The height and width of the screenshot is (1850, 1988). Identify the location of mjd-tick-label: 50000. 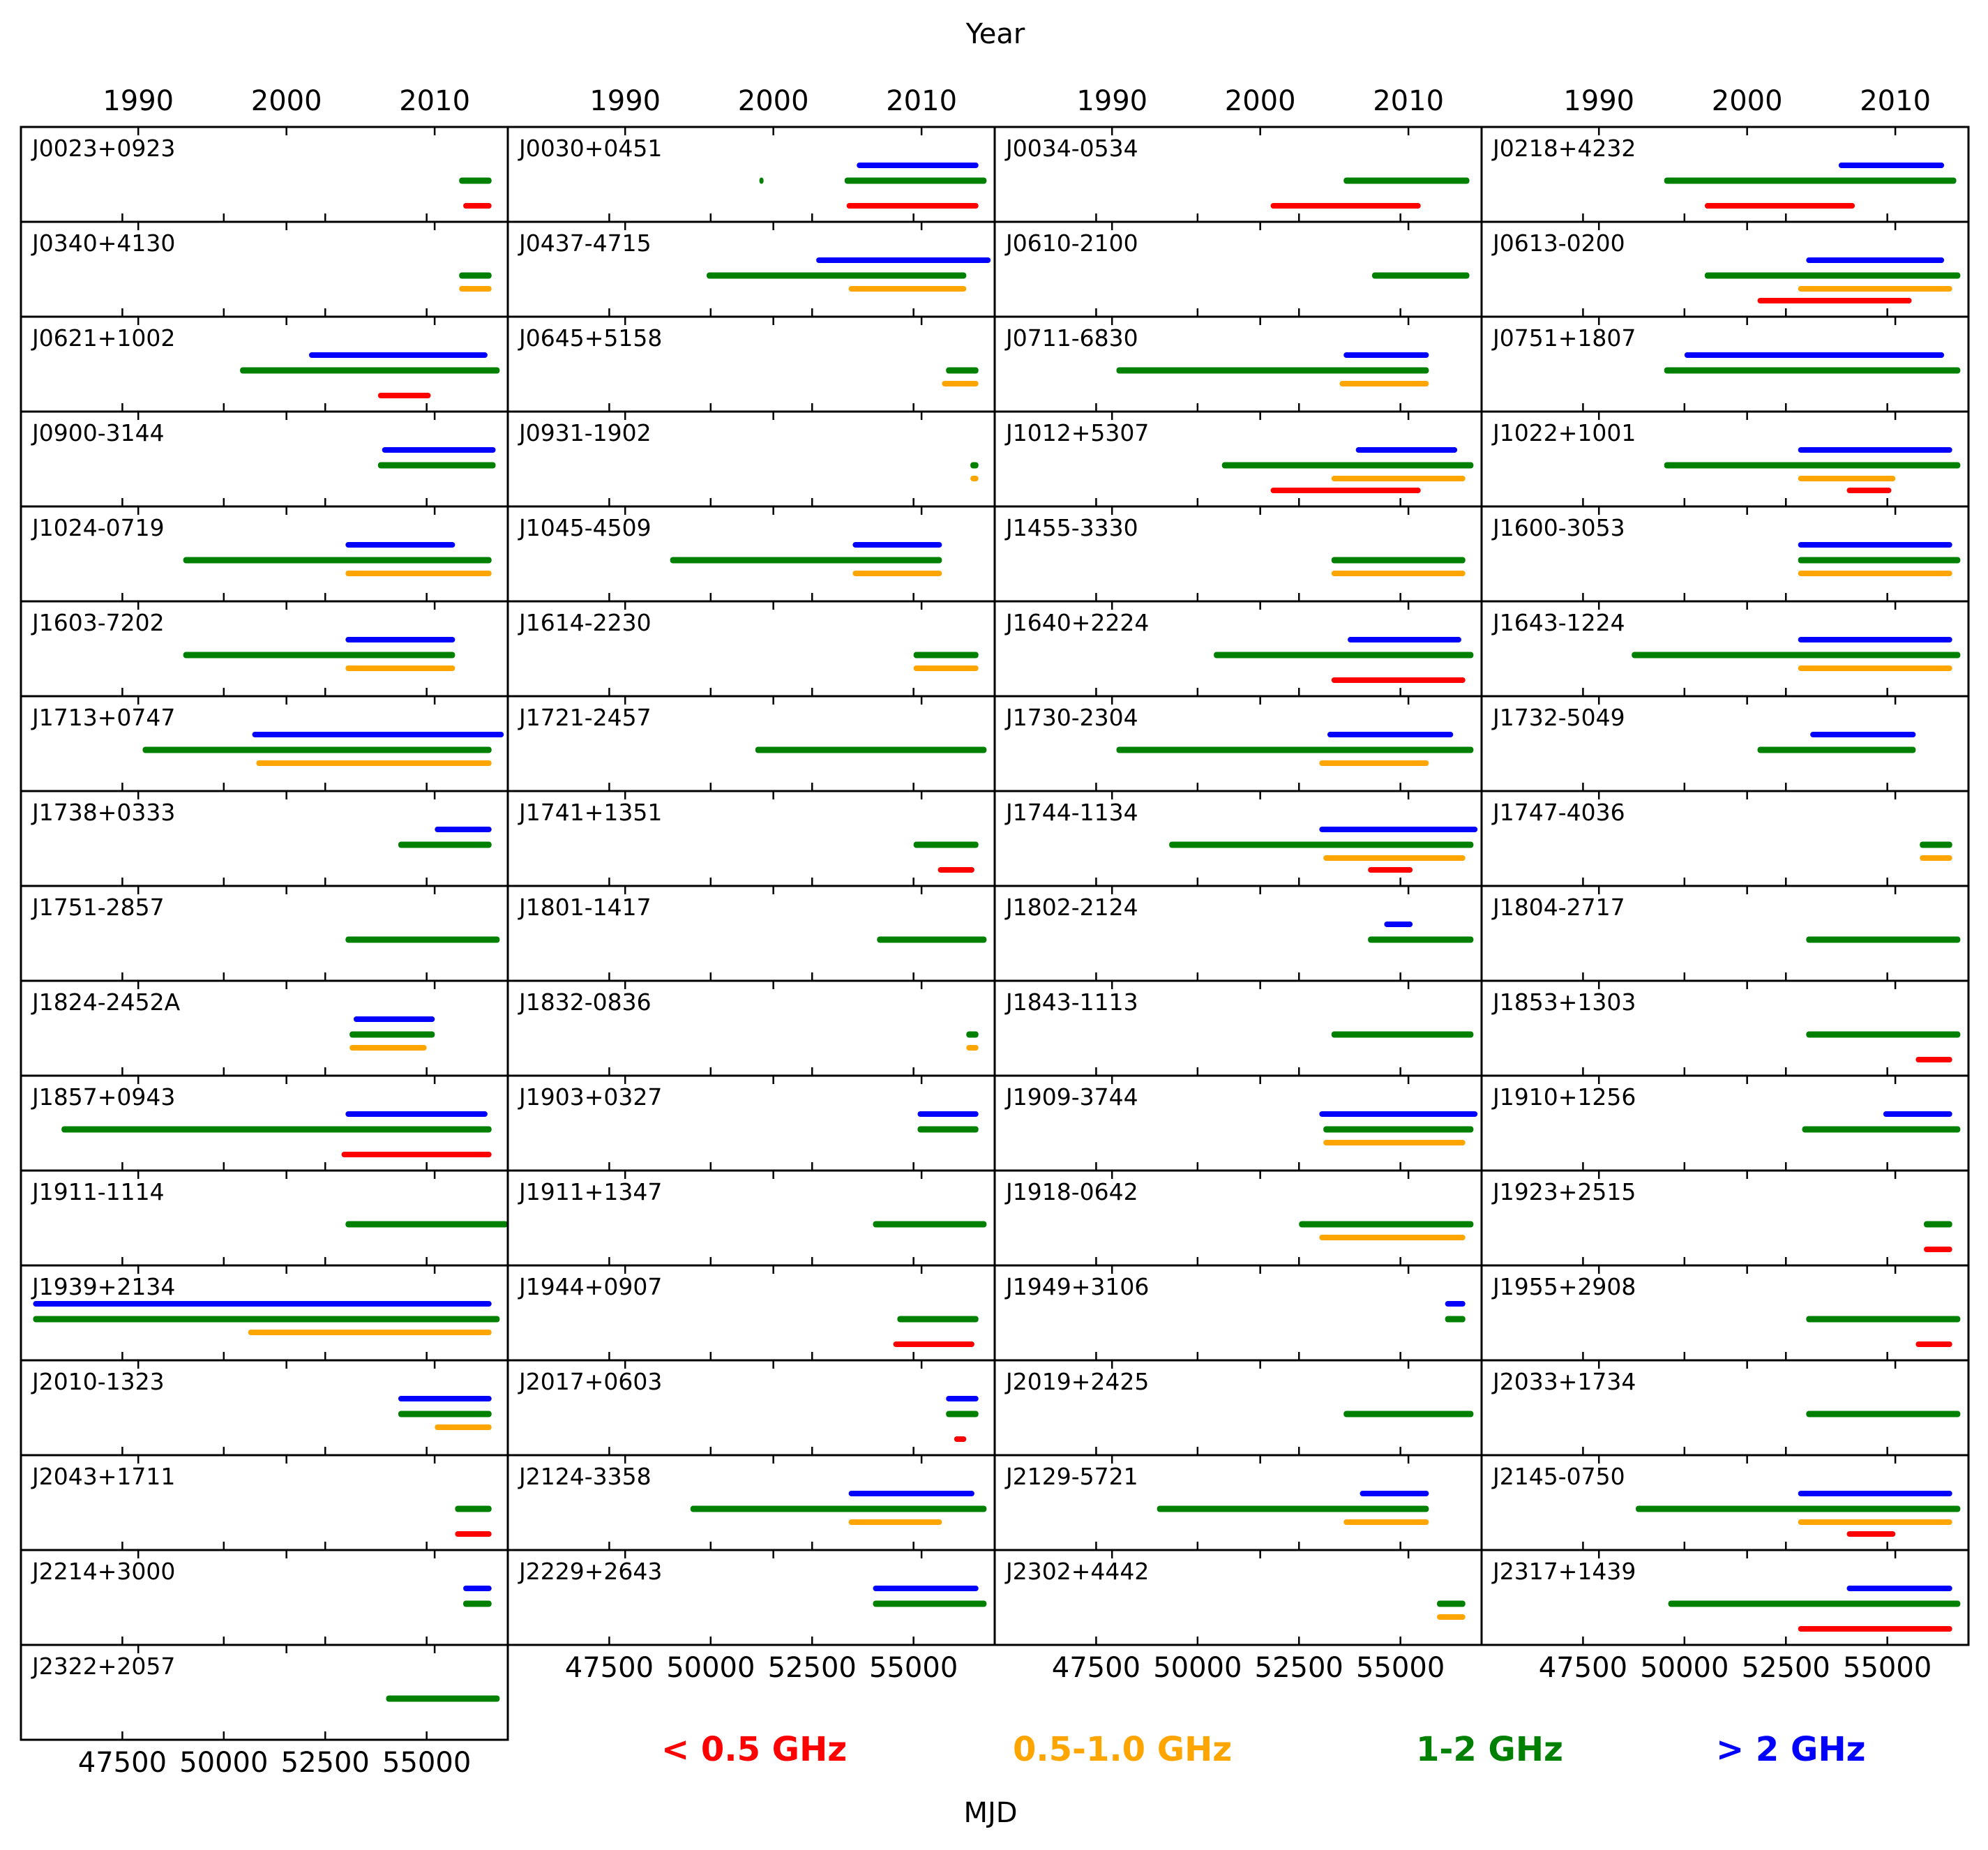
(223, 1763).